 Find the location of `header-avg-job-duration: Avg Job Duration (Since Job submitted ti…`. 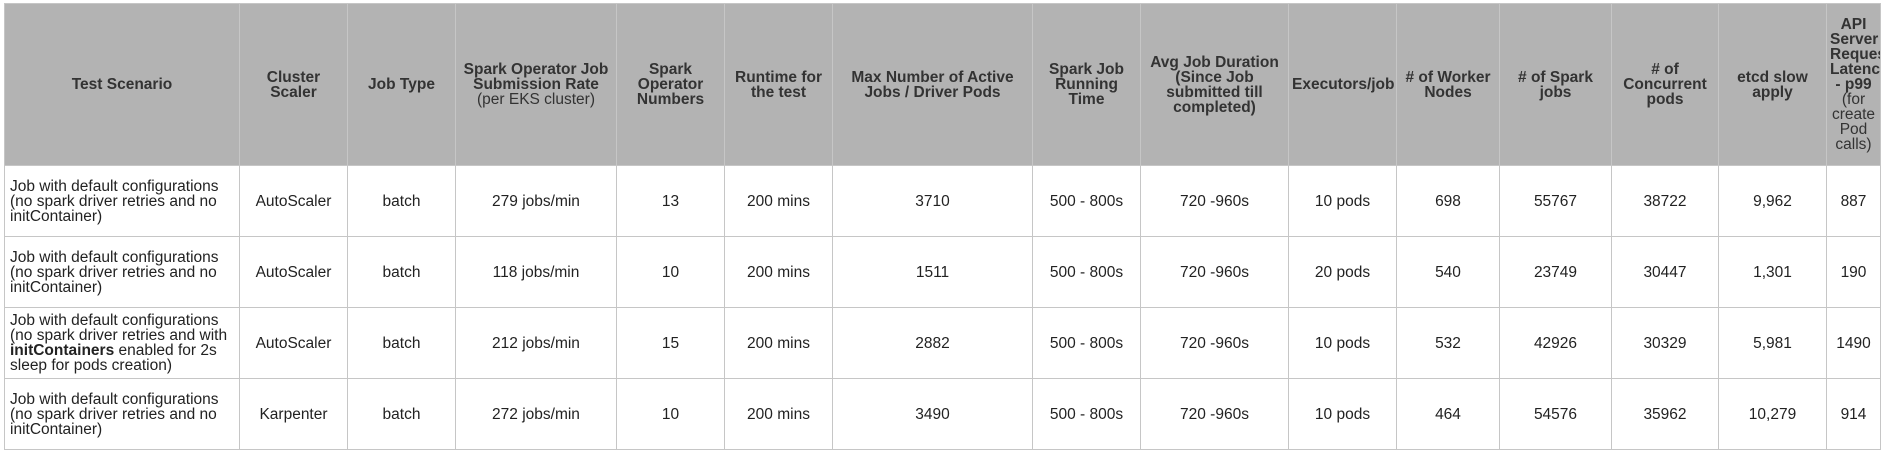

header-avg-job-duration: Avg Job Duration (Since Job submitted ti… is located at coordinates (1214, 84).